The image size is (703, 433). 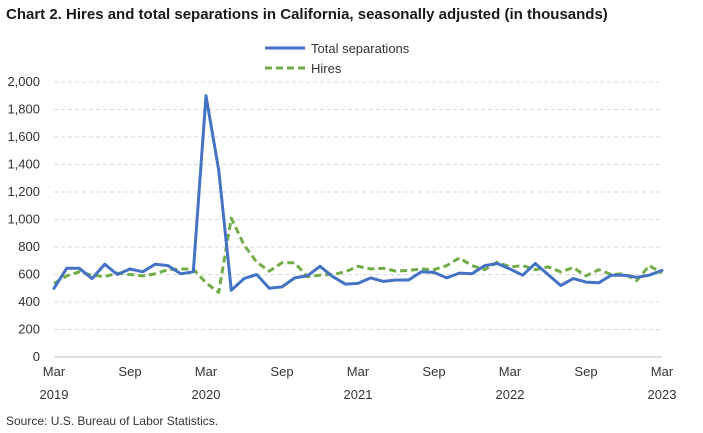 What do you see at coordinates (23, 219) in the screenshot?
I see `y-tick-label: 1,000` at bounding box center [23, 219].